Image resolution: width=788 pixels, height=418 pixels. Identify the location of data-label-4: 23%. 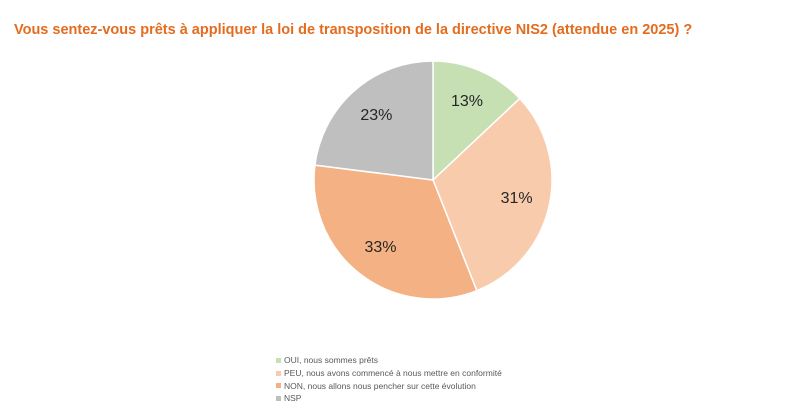
(376, 115).